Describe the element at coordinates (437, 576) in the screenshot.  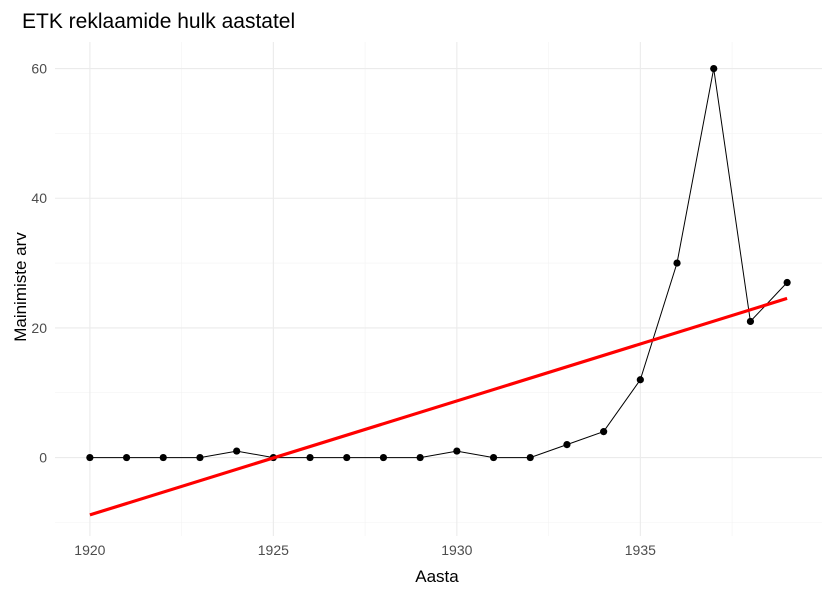
I see `x-axis-title: Aasta` at that location.